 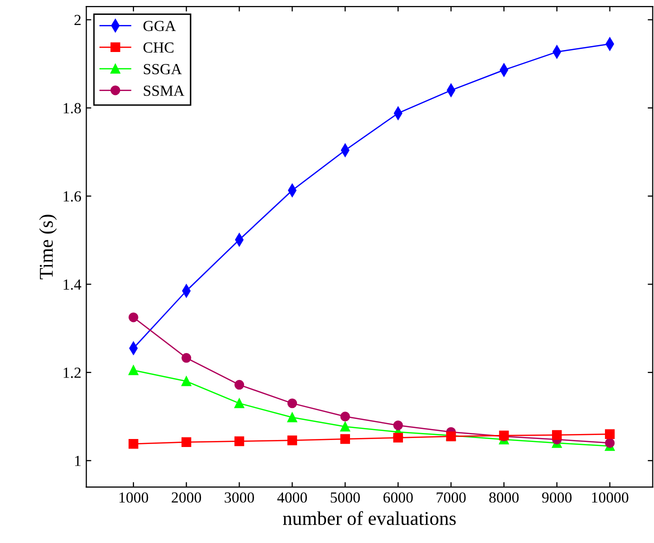 I want to click on x-tick-label: 9000, so click(x=557, y=497).